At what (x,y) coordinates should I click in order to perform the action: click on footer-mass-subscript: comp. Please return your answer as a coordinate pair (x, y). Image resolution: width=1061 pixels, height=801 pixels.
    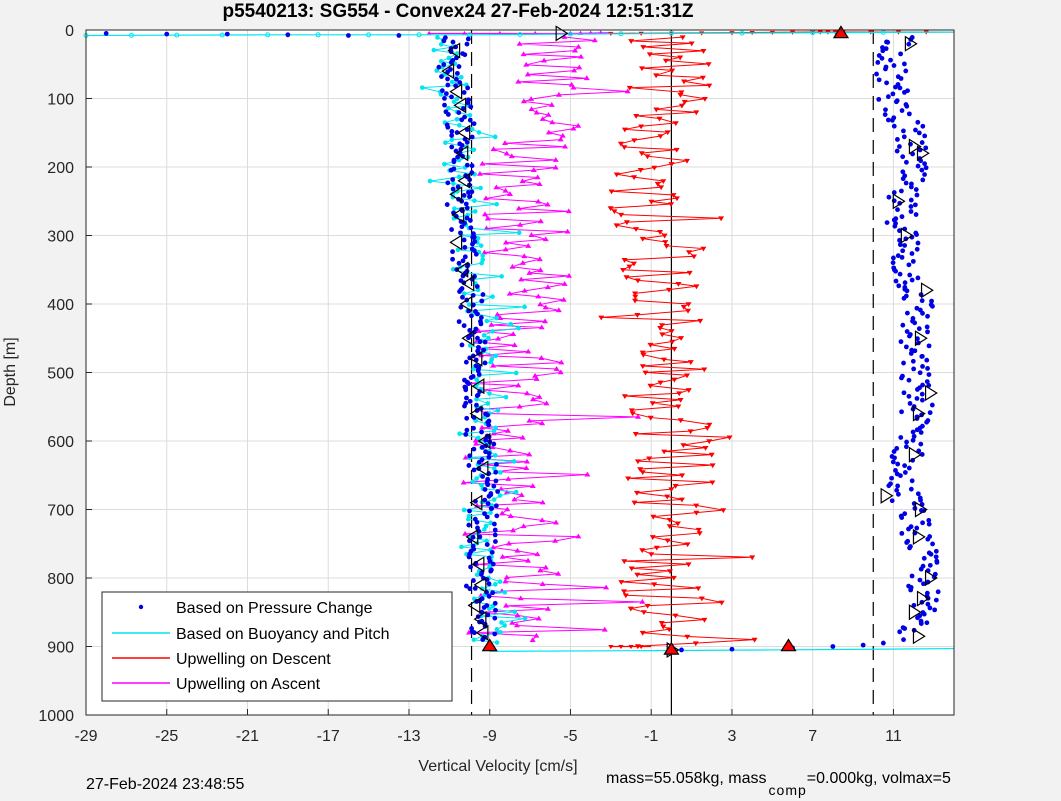
    Looking at the image, I should click on (787, 790).